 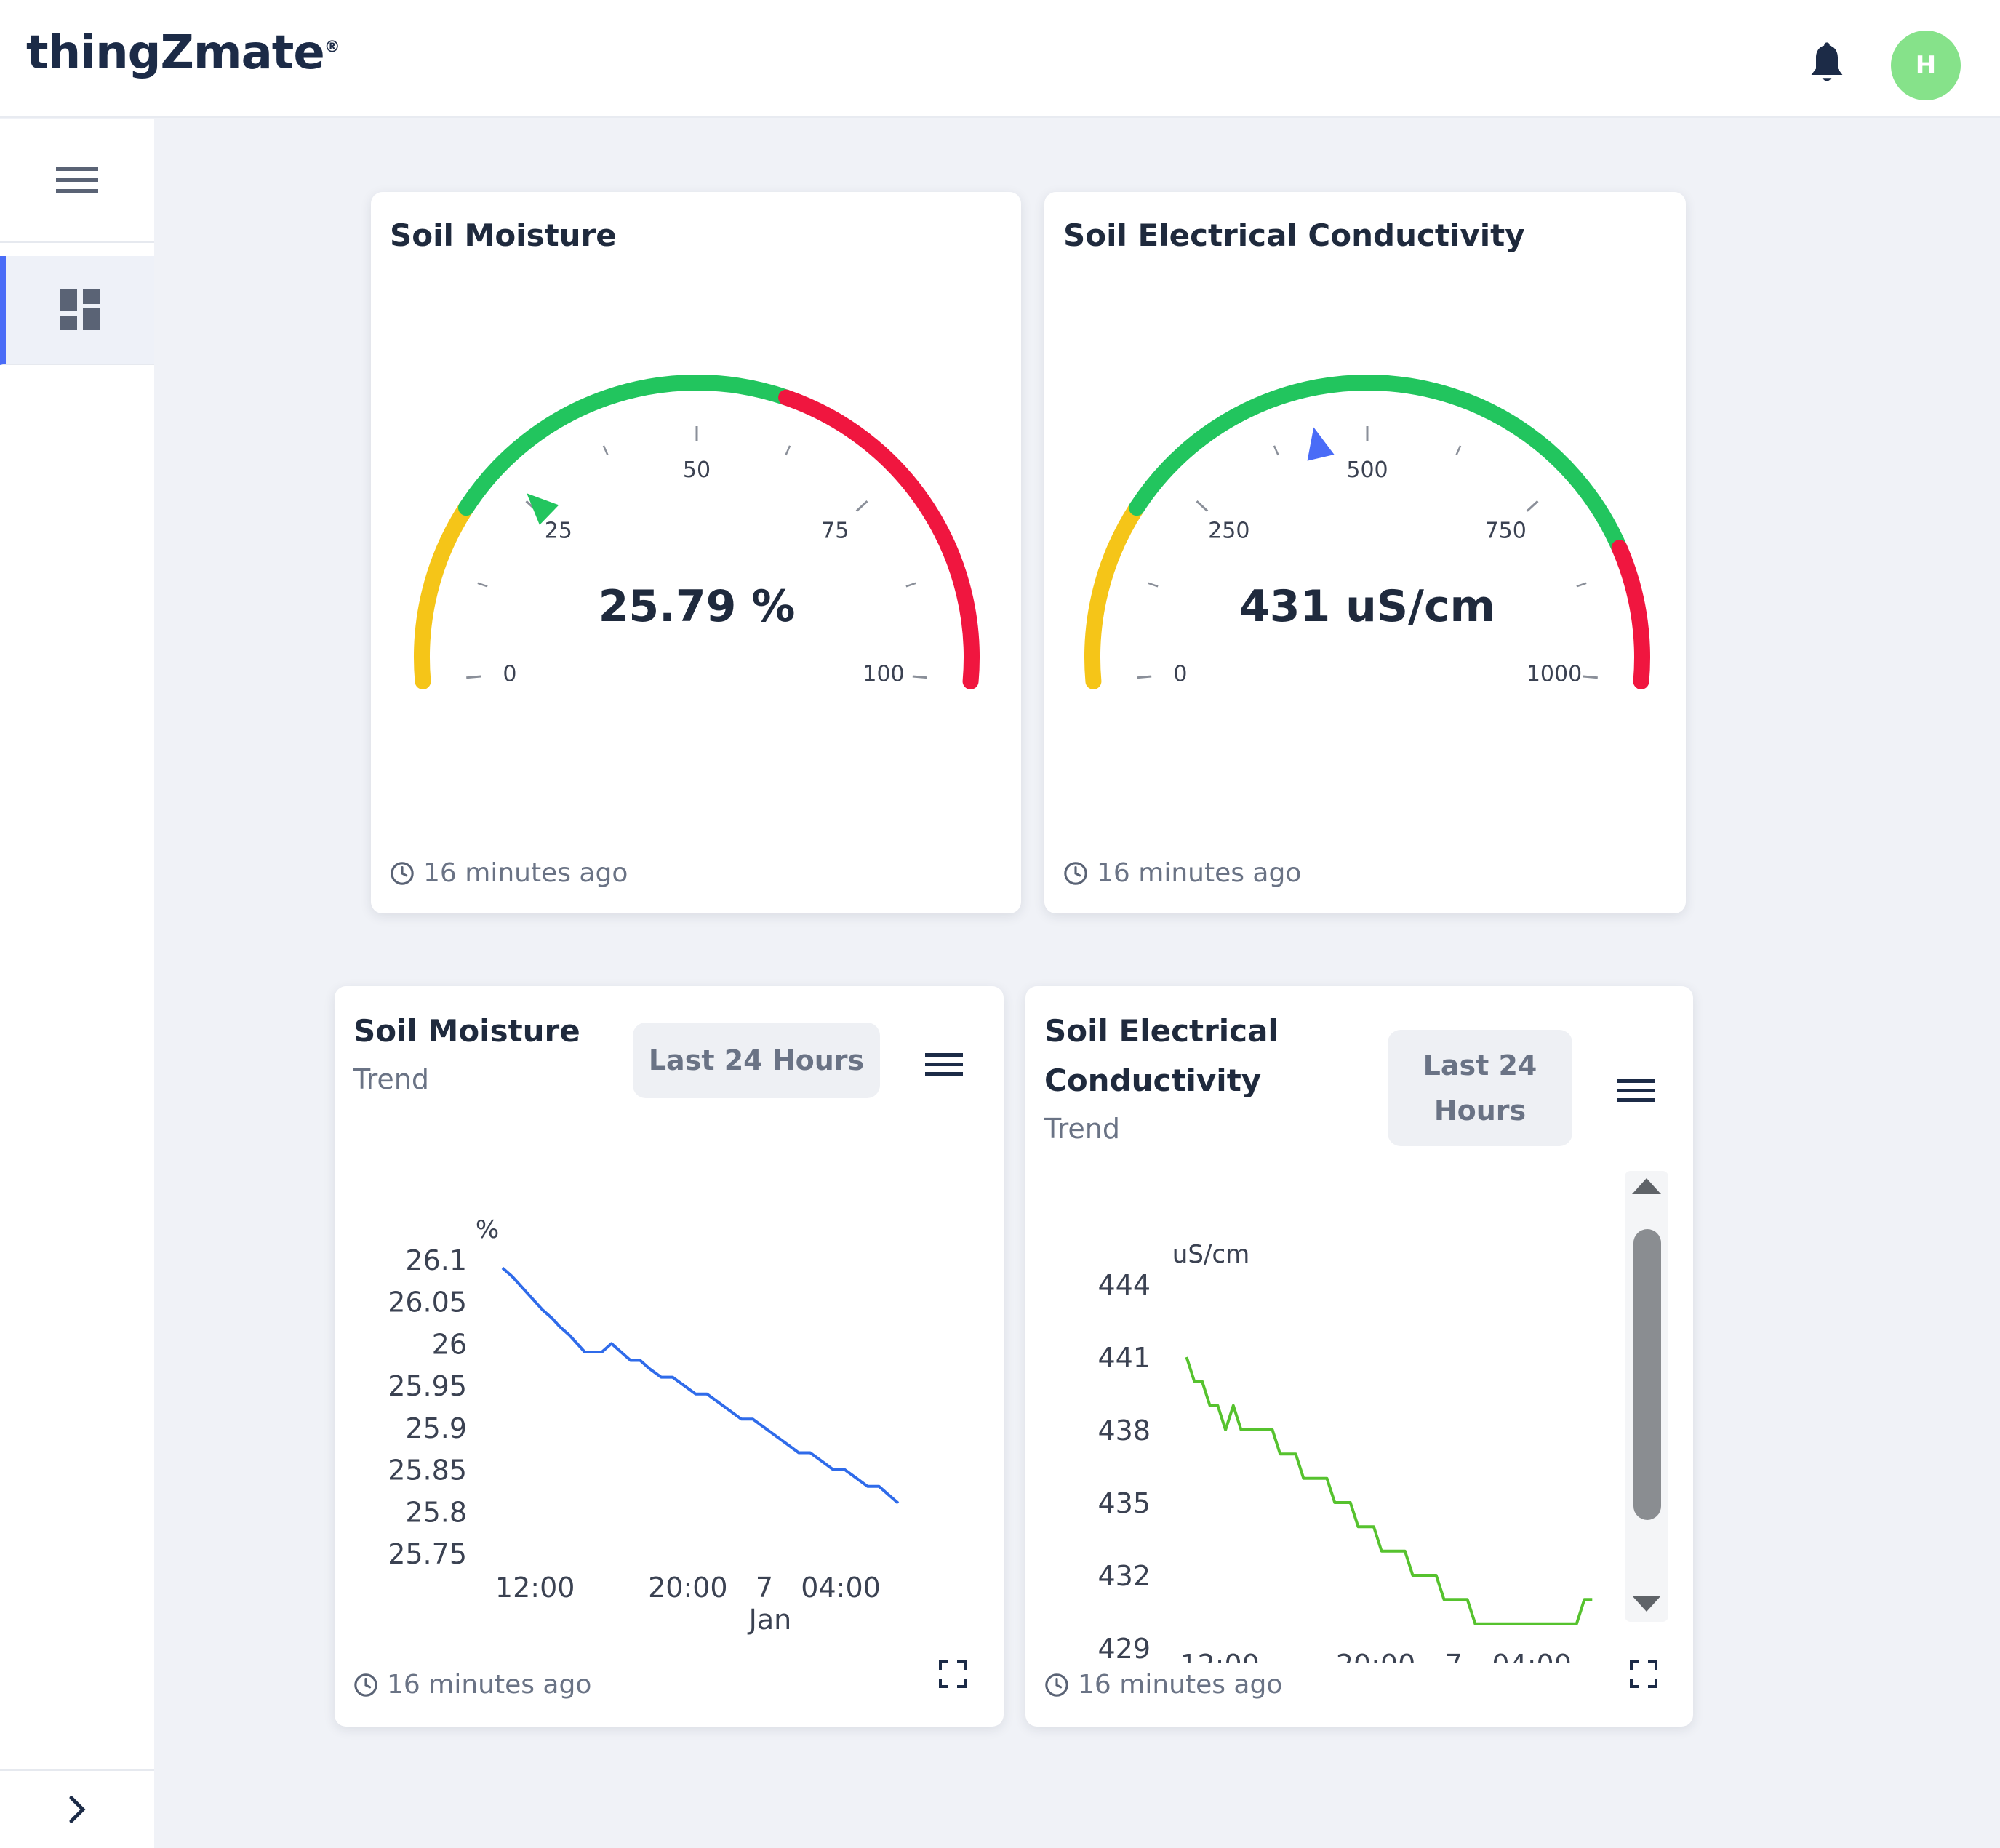 I want to click on y-tick-label: 26.1, so click(x=436, y=1260).